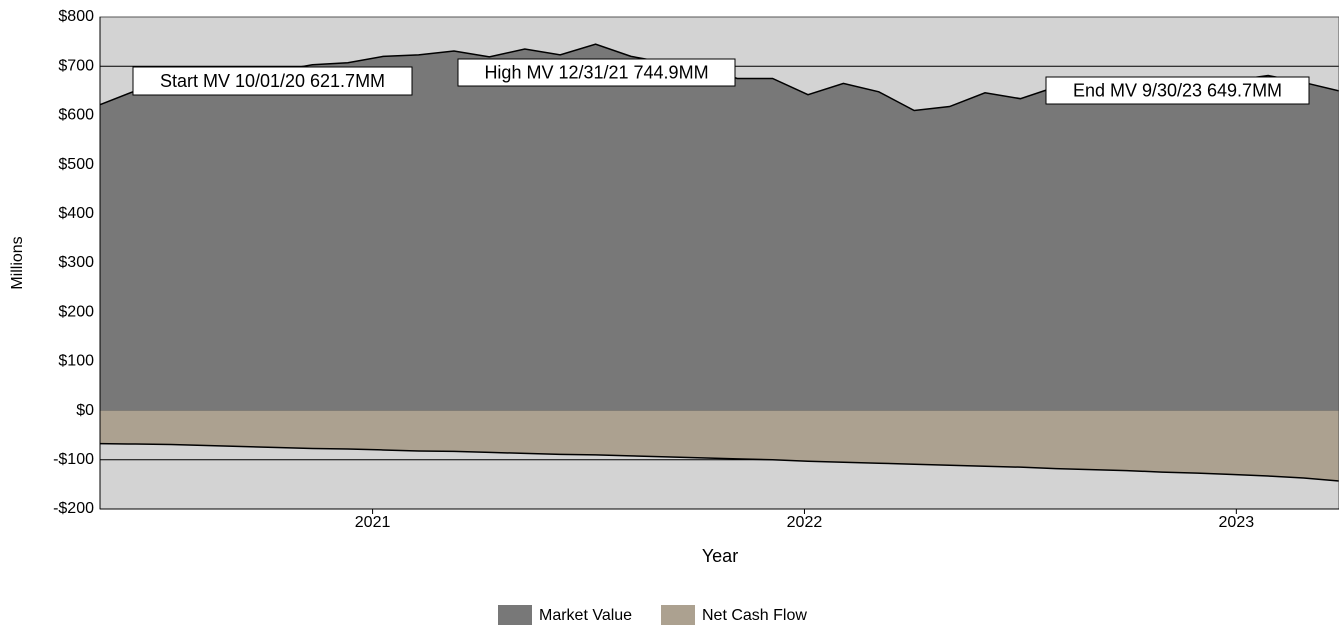  Describe the element at coordinates (76, 311) in the screenshot. I see `y-tick-label: $200` at that location.